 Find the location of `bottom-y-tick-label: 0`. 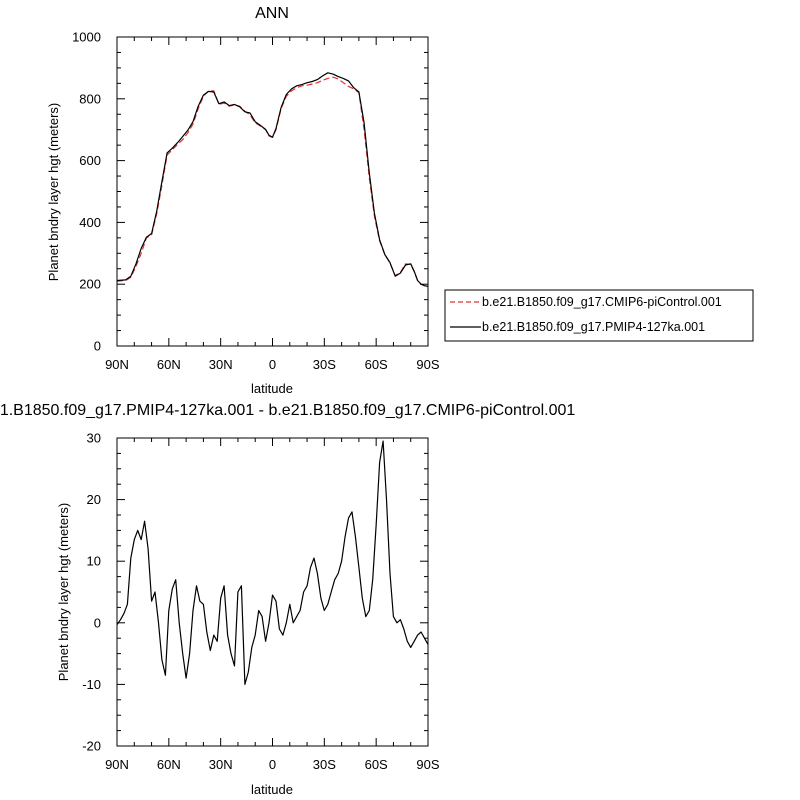

bottom-y-tick-label: 0 is located at coordinates (97, 622).